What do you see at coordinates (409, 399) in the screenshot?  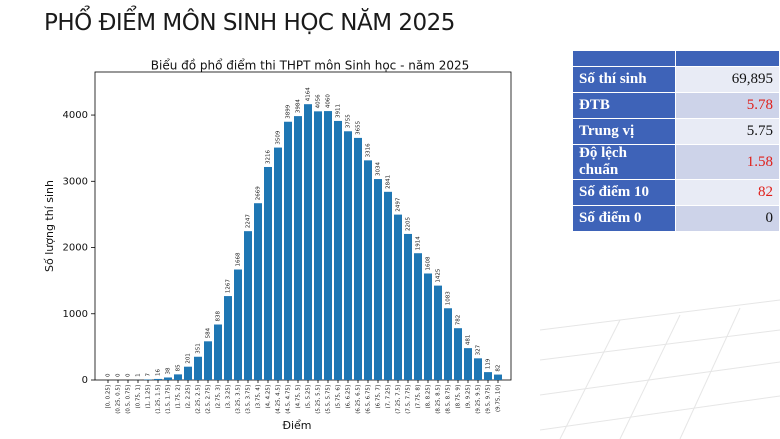 I see `x-tick-label: (7.5, 7.75]` at bounding box center [409, 399].